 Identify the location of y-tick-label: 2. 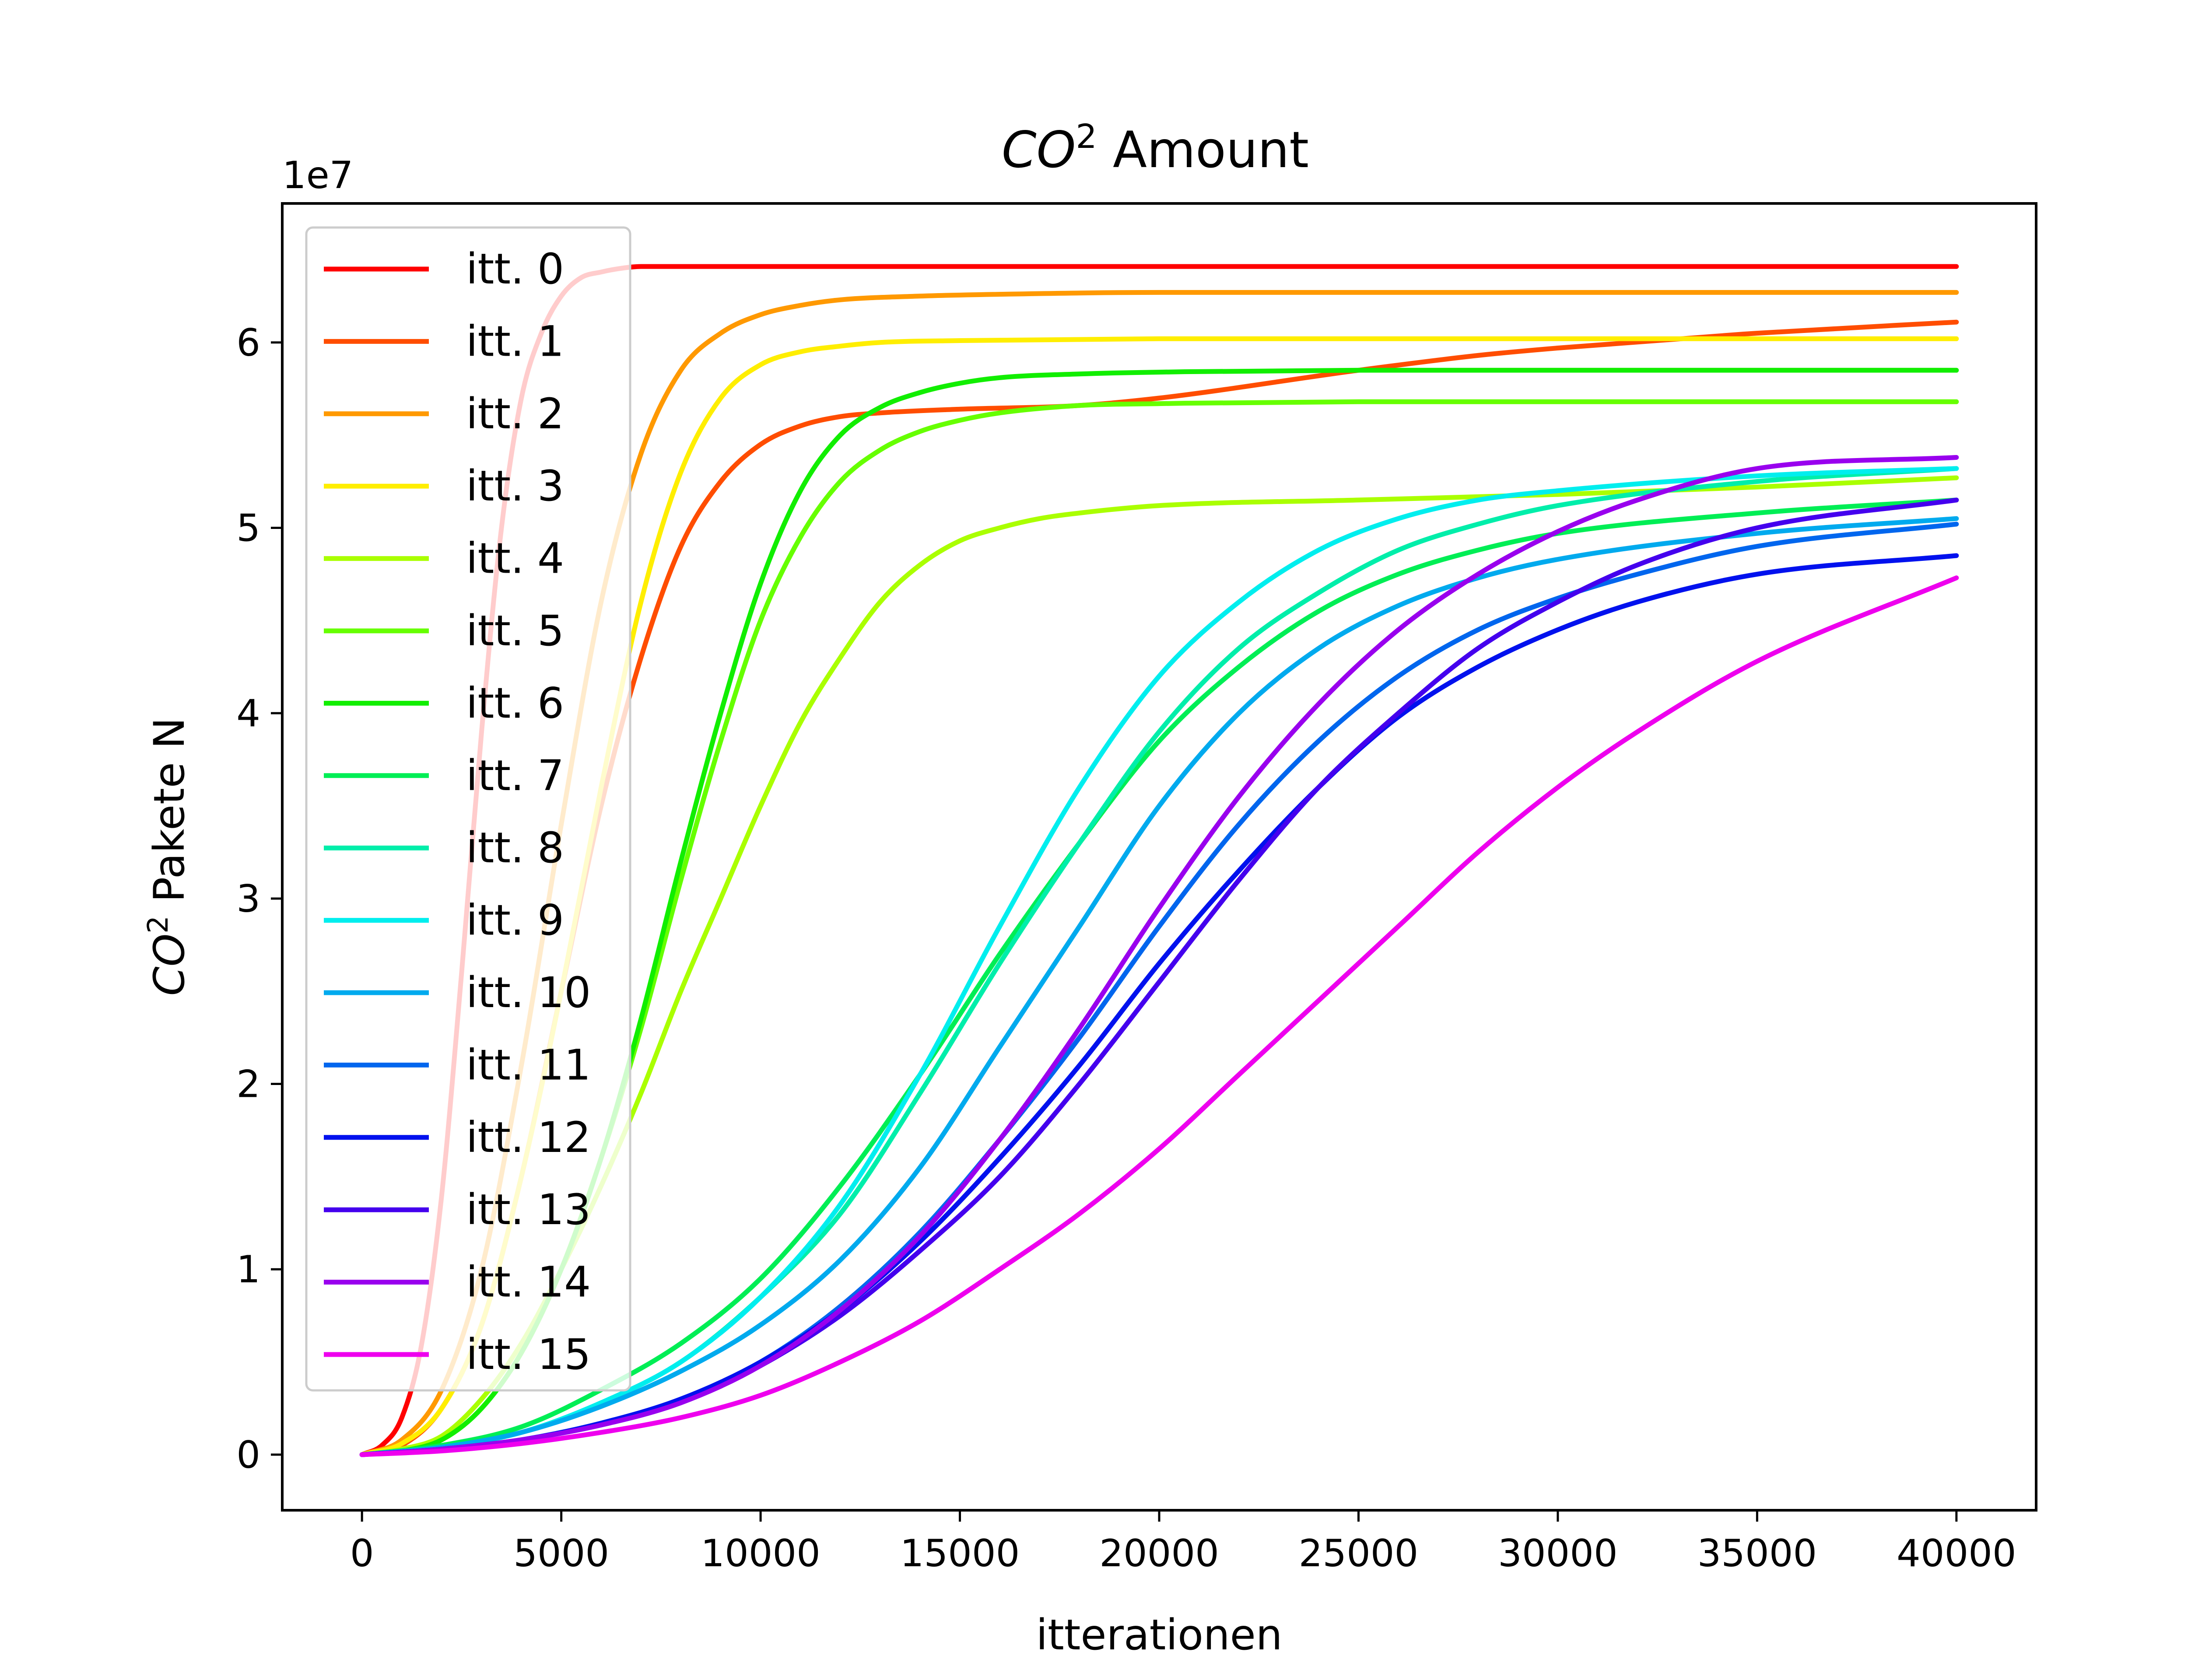
(248, 1084).